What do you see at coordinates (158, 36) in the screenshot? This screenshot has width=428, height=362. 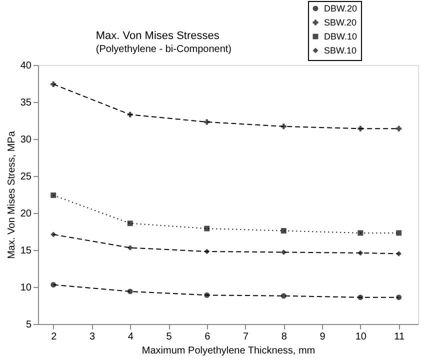 I see `chart-title: Max. Von Mises Stresses` at bounding box center [158, 36].